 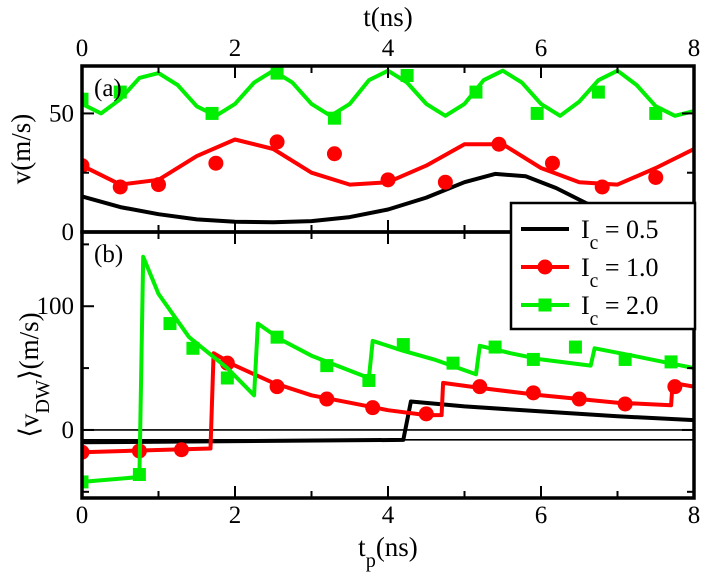 I want to click on x-tick-label: 4, so click(x=388, y=515).